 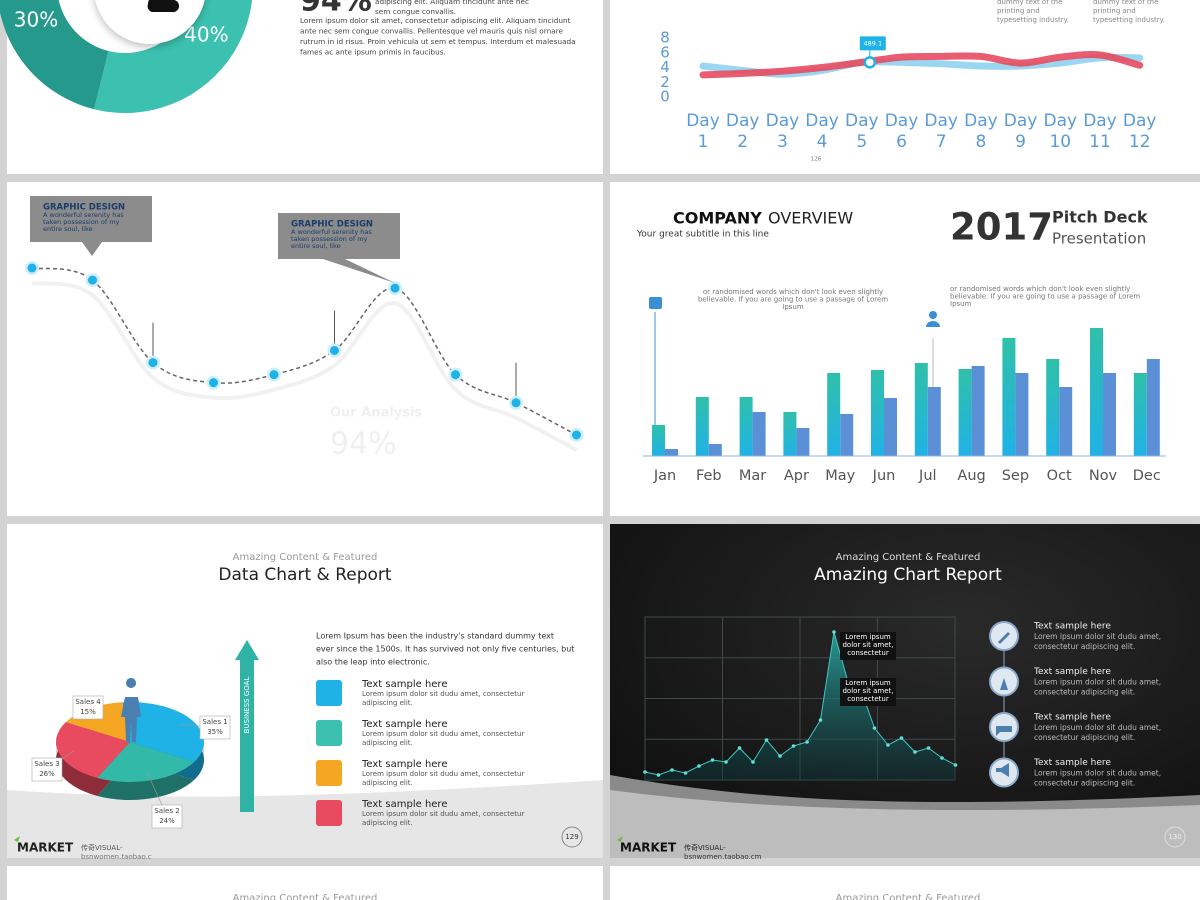 What do you see at coordinates (304, 575) in the screenshot?
I see `text: Data Chart & Report` at bounding box center [304, 575].